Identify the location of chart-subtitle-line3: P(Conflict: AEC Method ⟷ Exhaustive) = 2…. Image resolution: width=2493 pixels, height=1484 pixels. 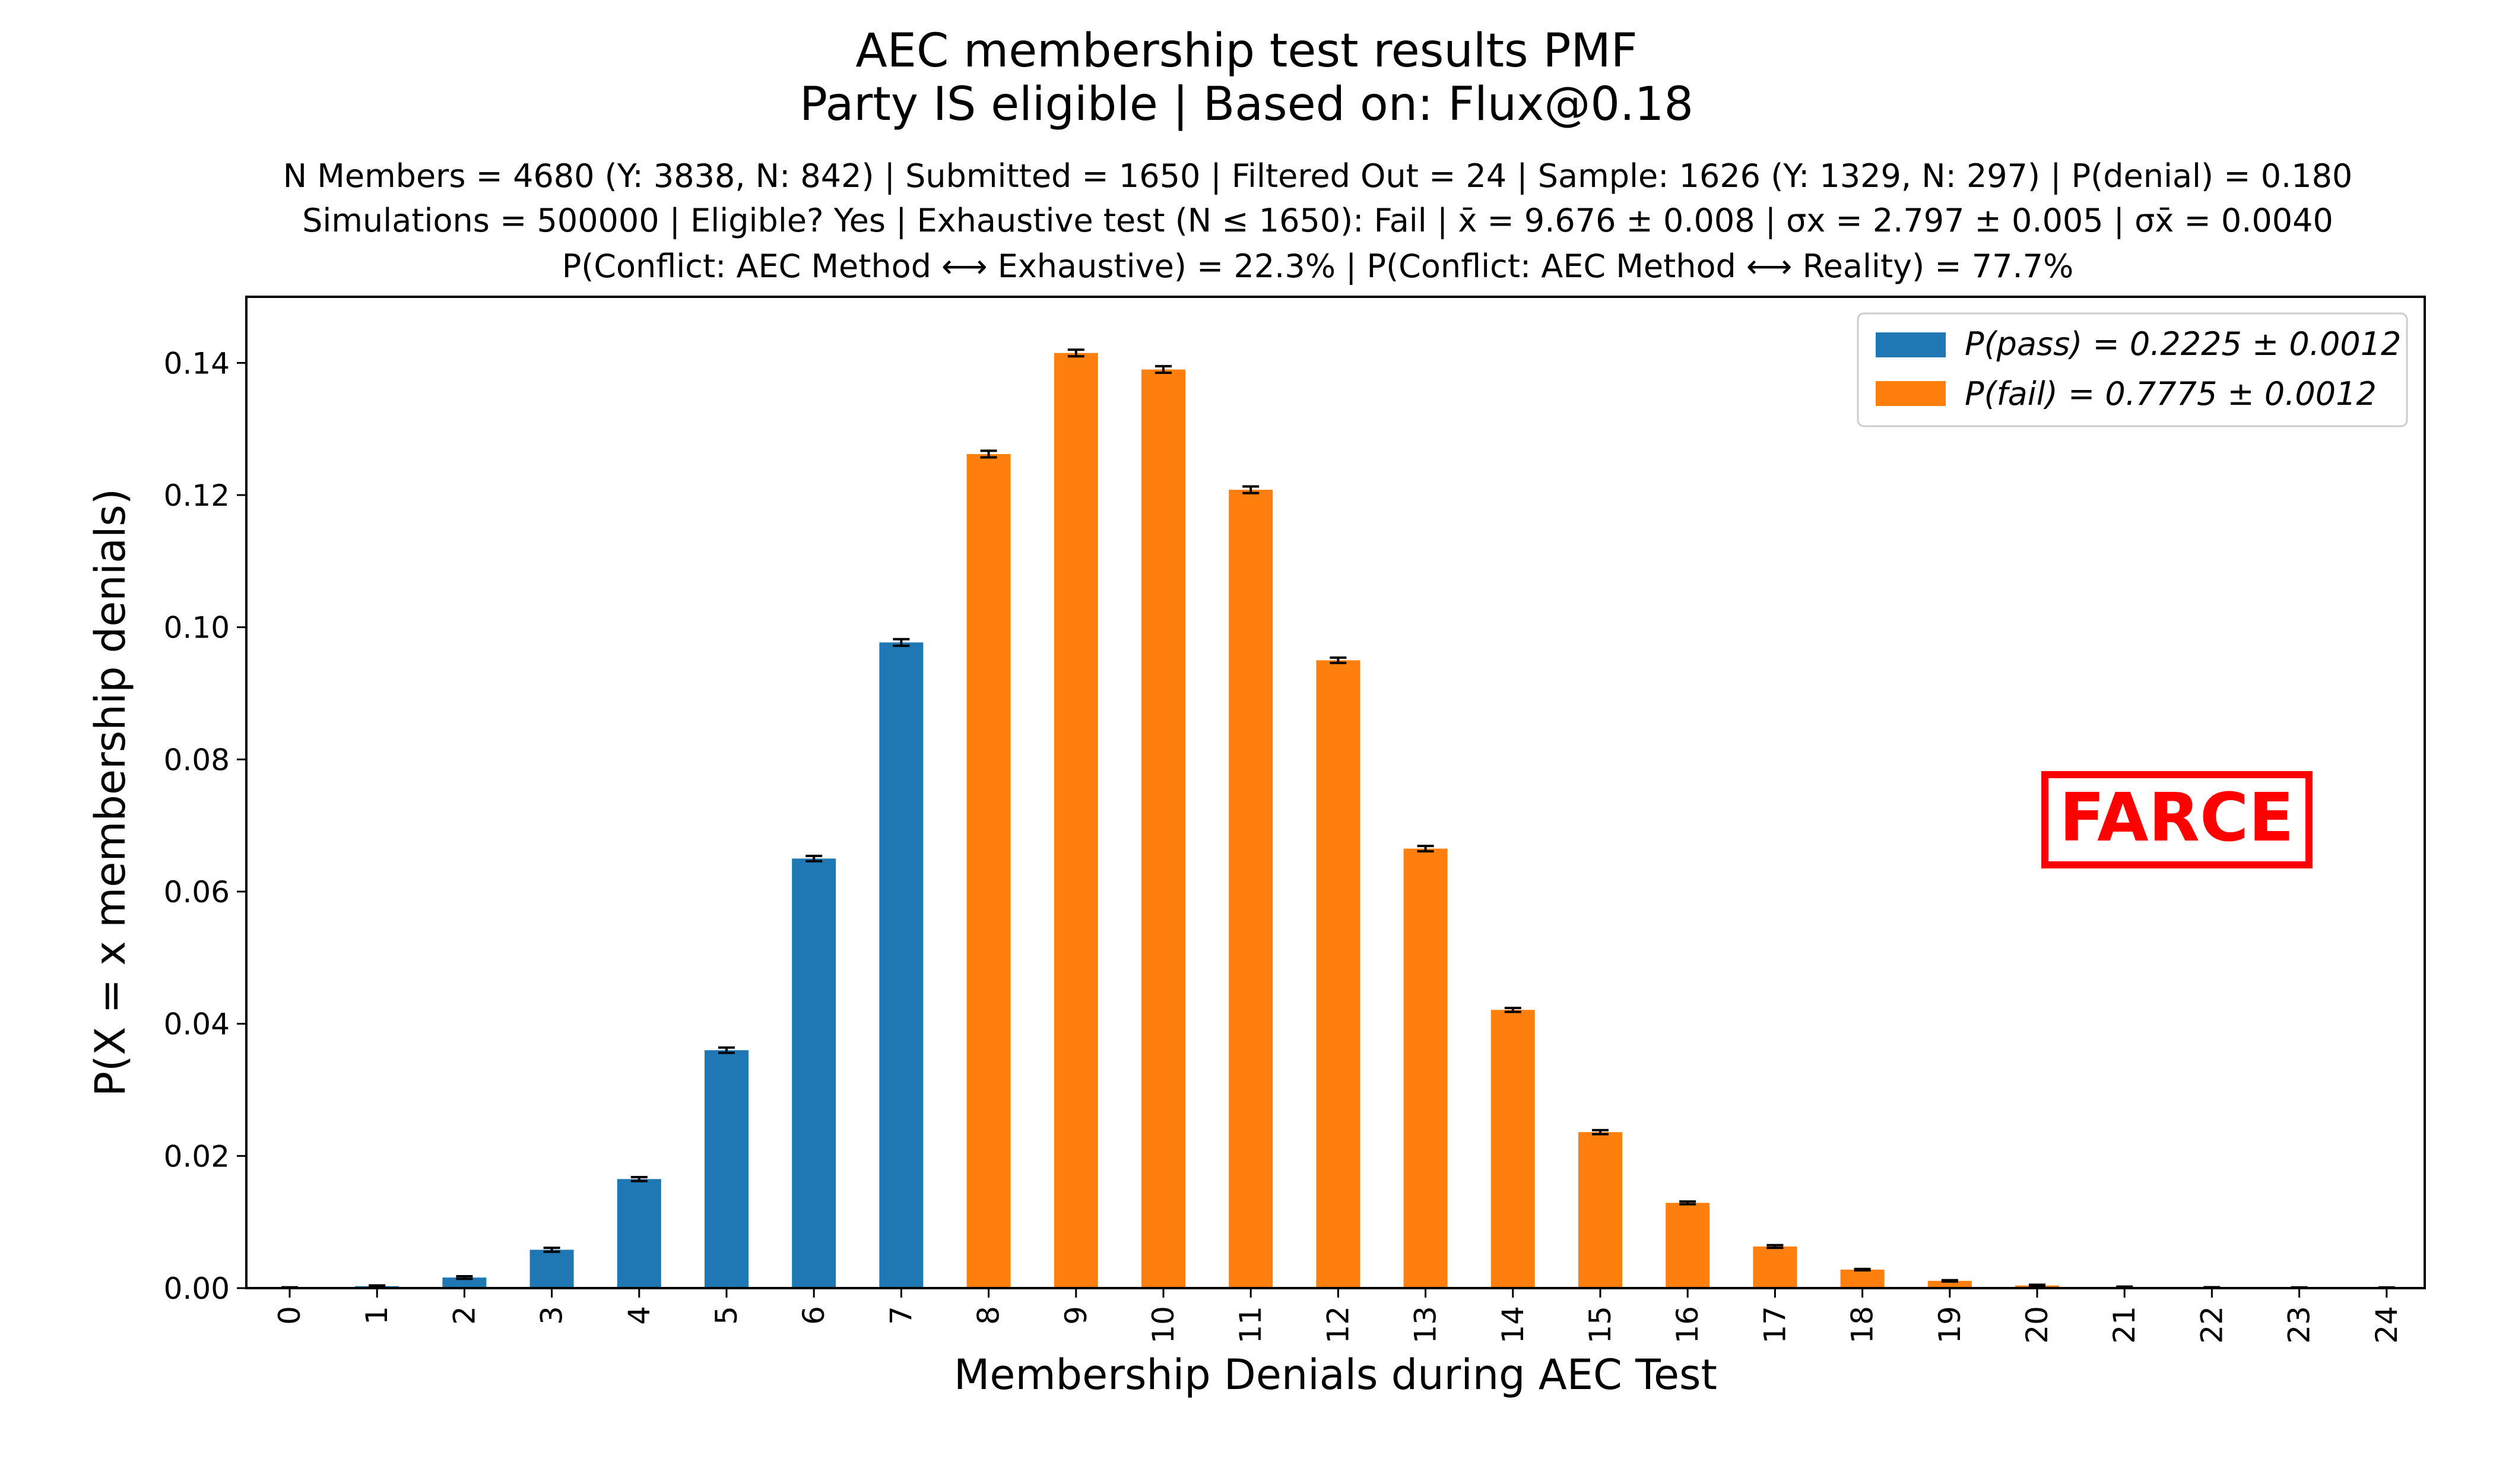
(1318, 266).